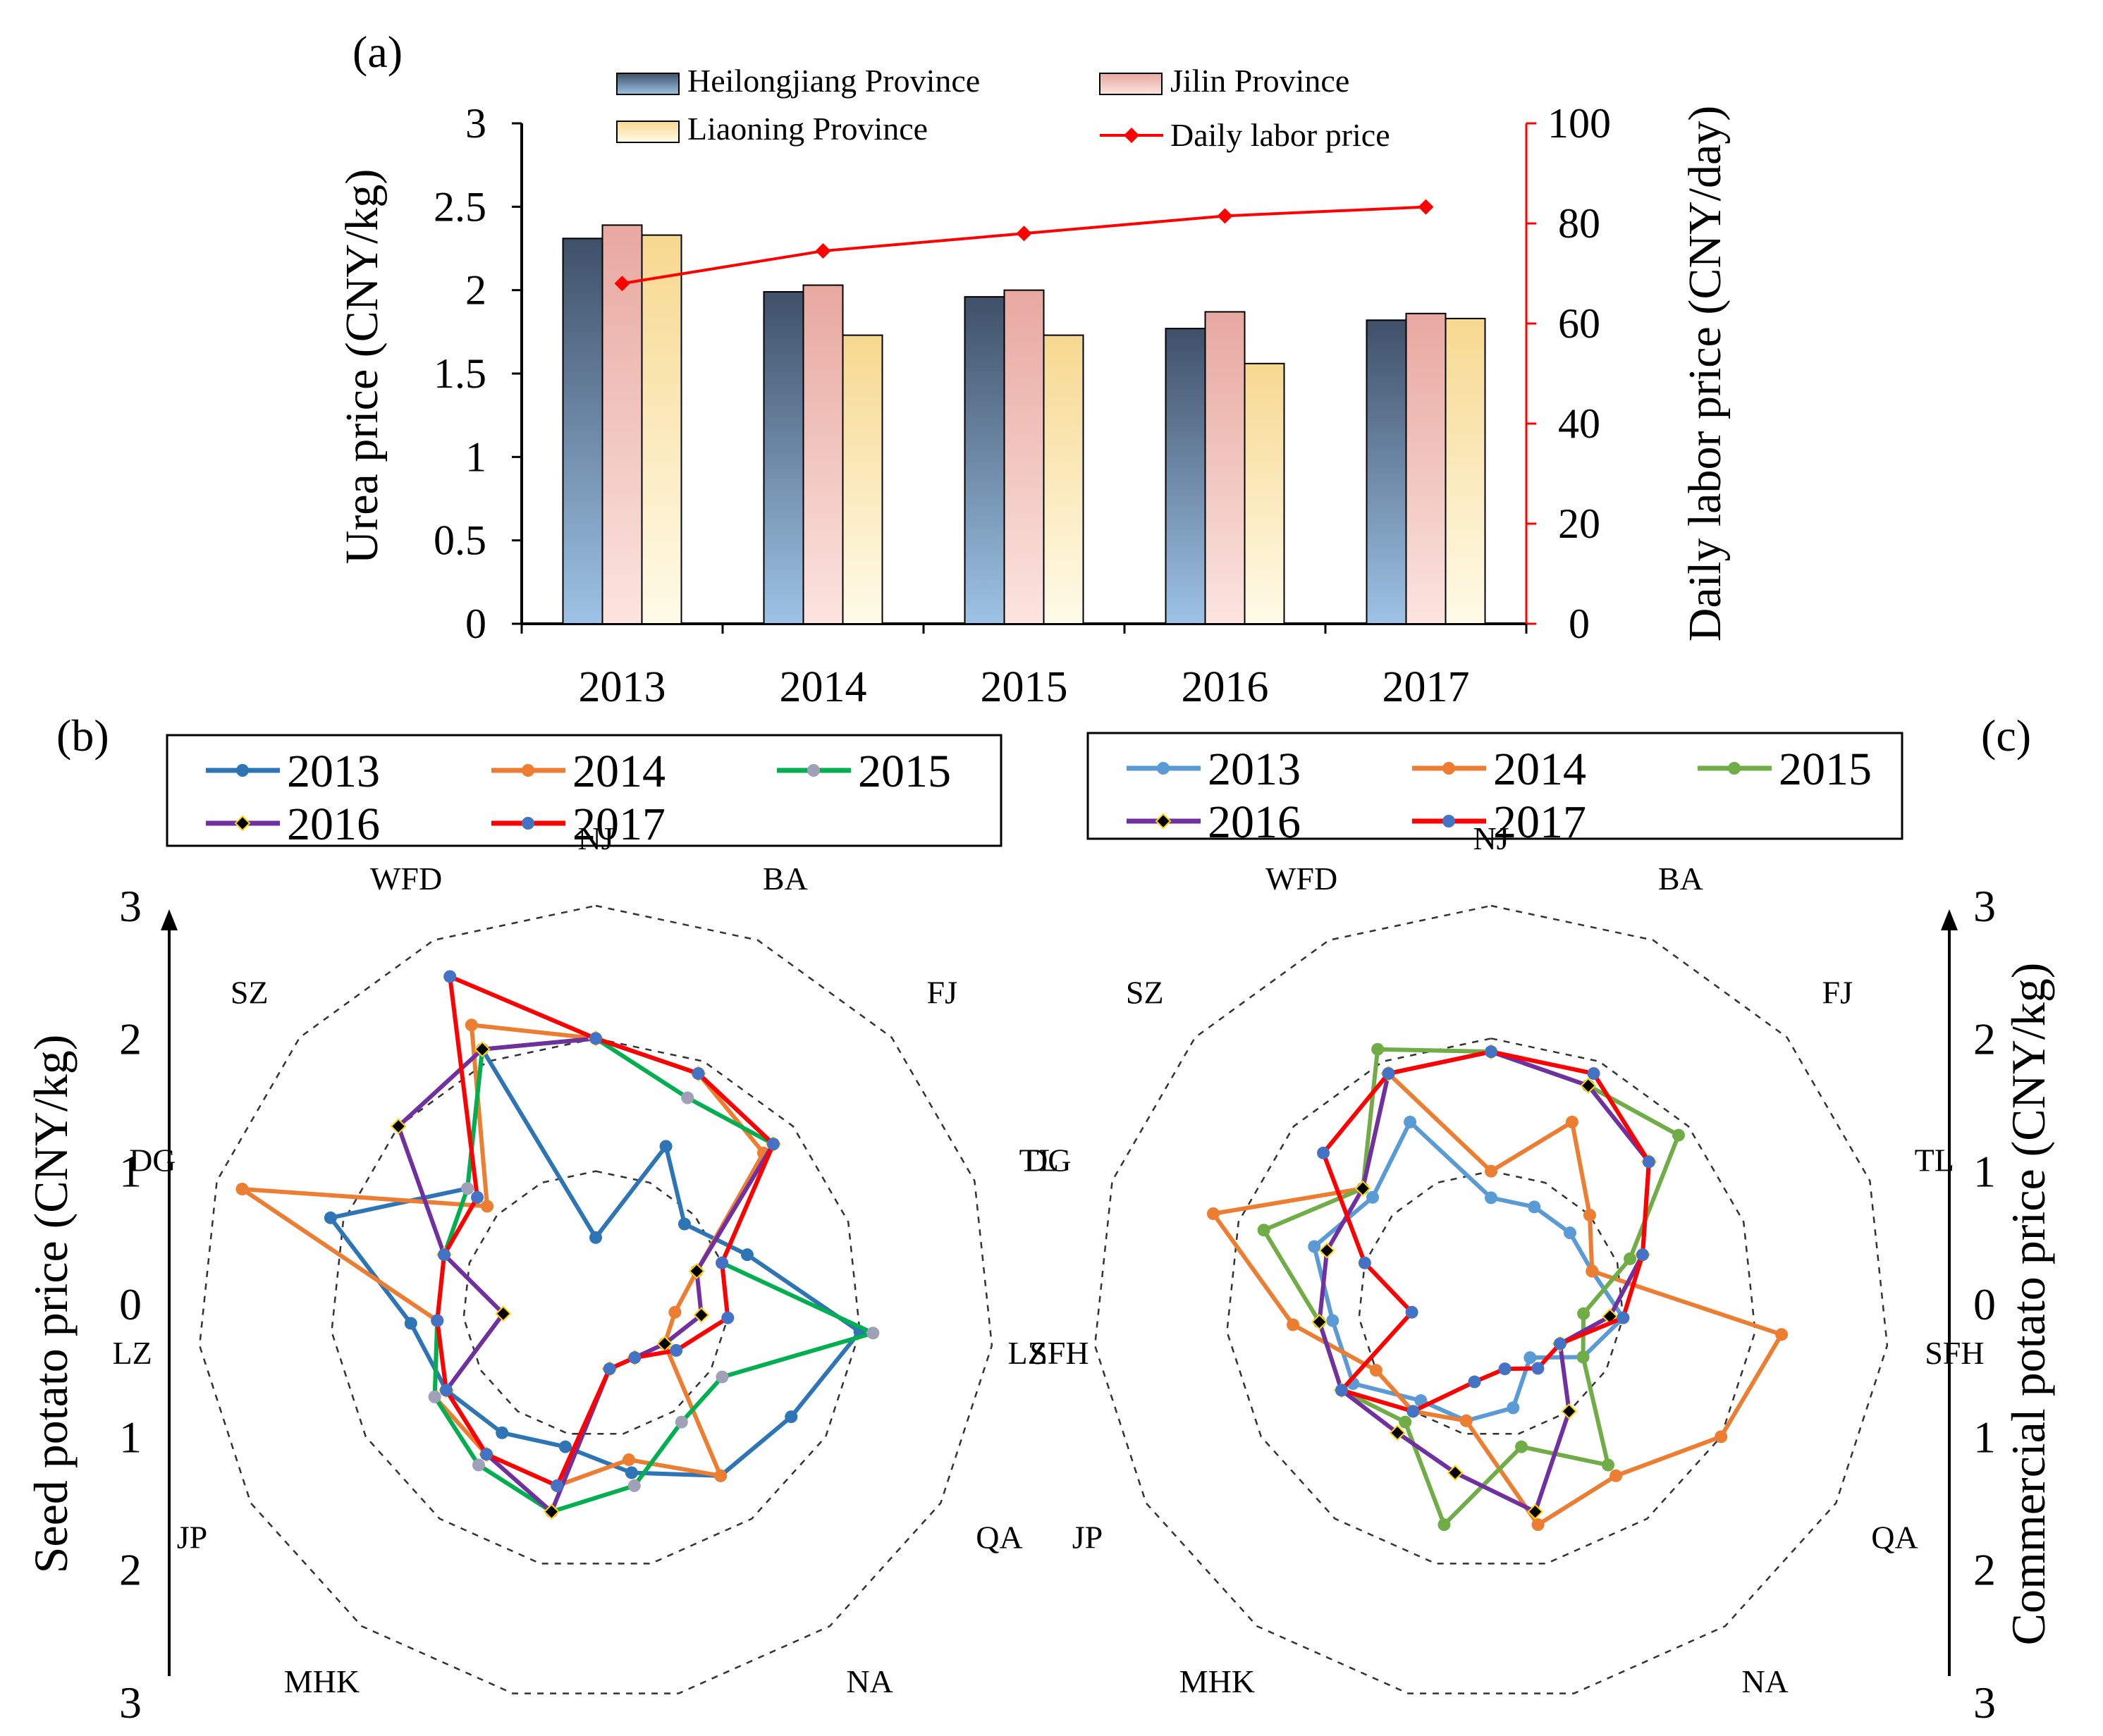 The height and width of the screenshot is (1736, 2103). I want to click on radar-category-label-QA: QA, so click(1894, 1538).